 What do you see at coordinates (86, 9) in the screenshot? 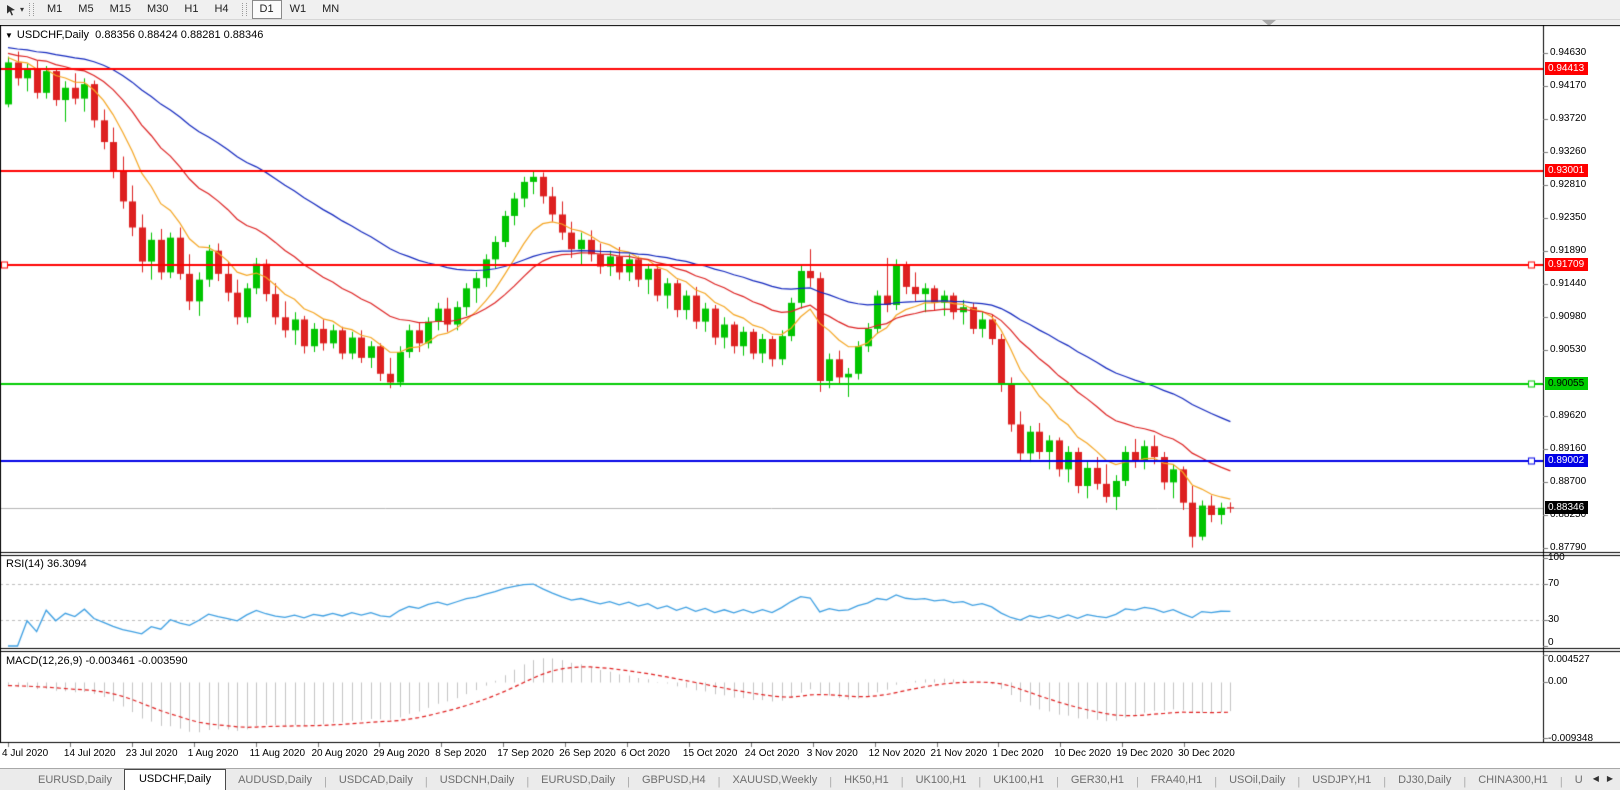
I see `timeframe-button-m5: M5` at bounding box center [86, 9].